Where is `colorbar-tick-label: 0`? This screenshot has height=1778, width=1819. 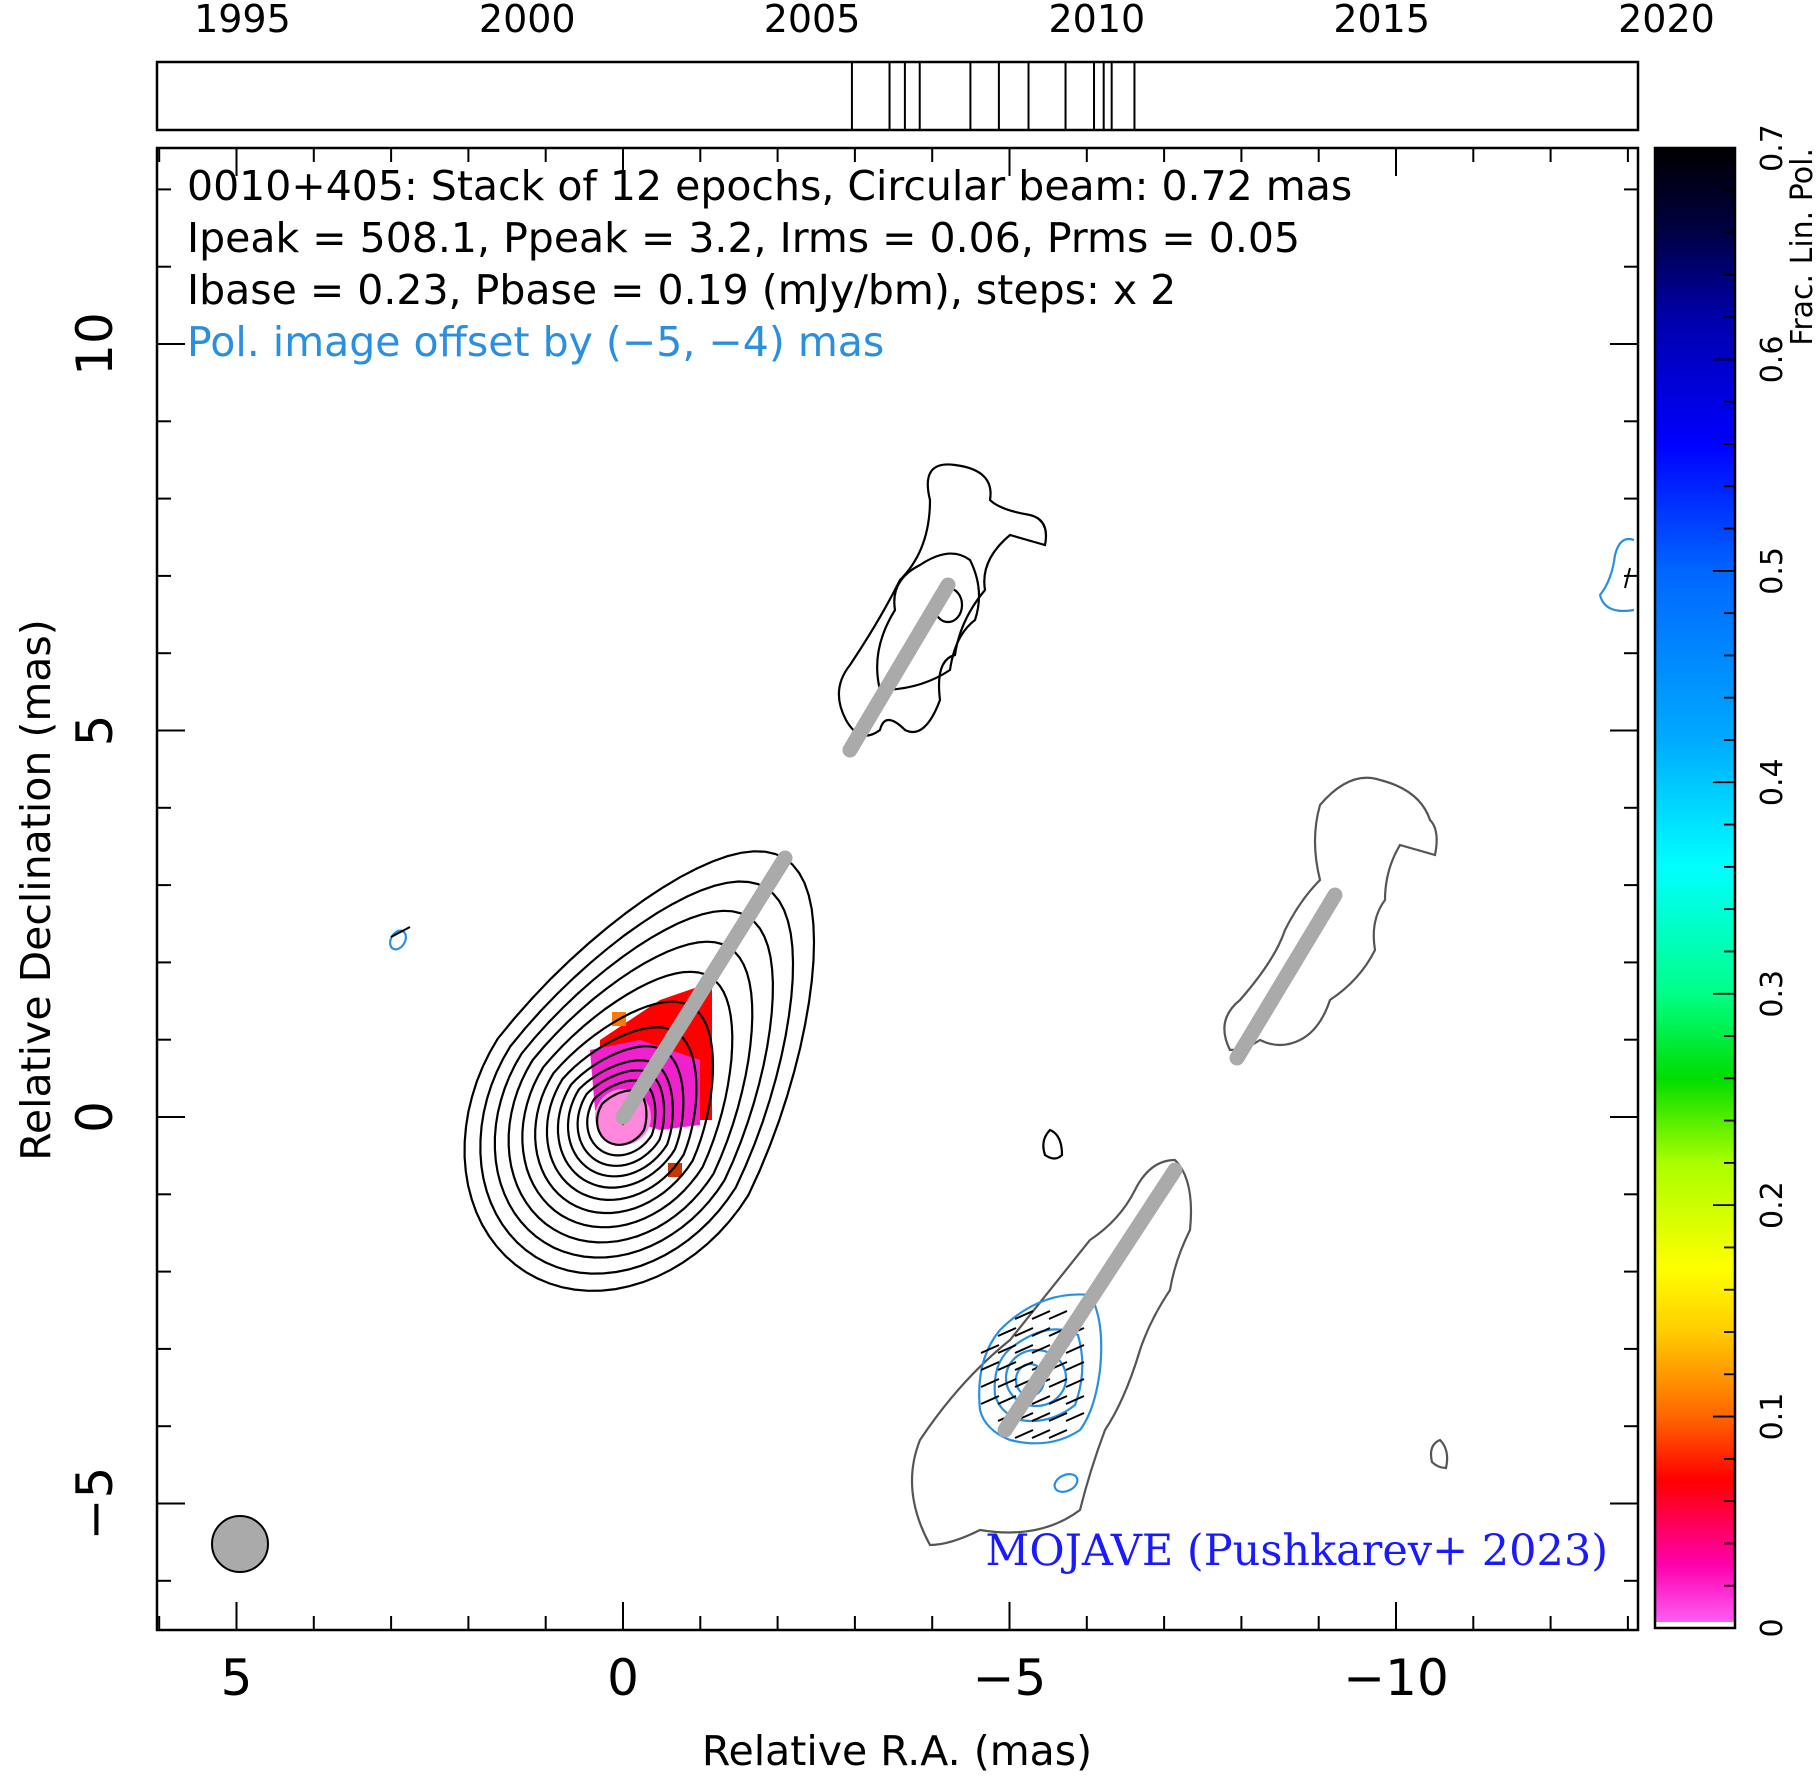 colorbar-tick-label: 0 is located at coordinates (1772, 1627).